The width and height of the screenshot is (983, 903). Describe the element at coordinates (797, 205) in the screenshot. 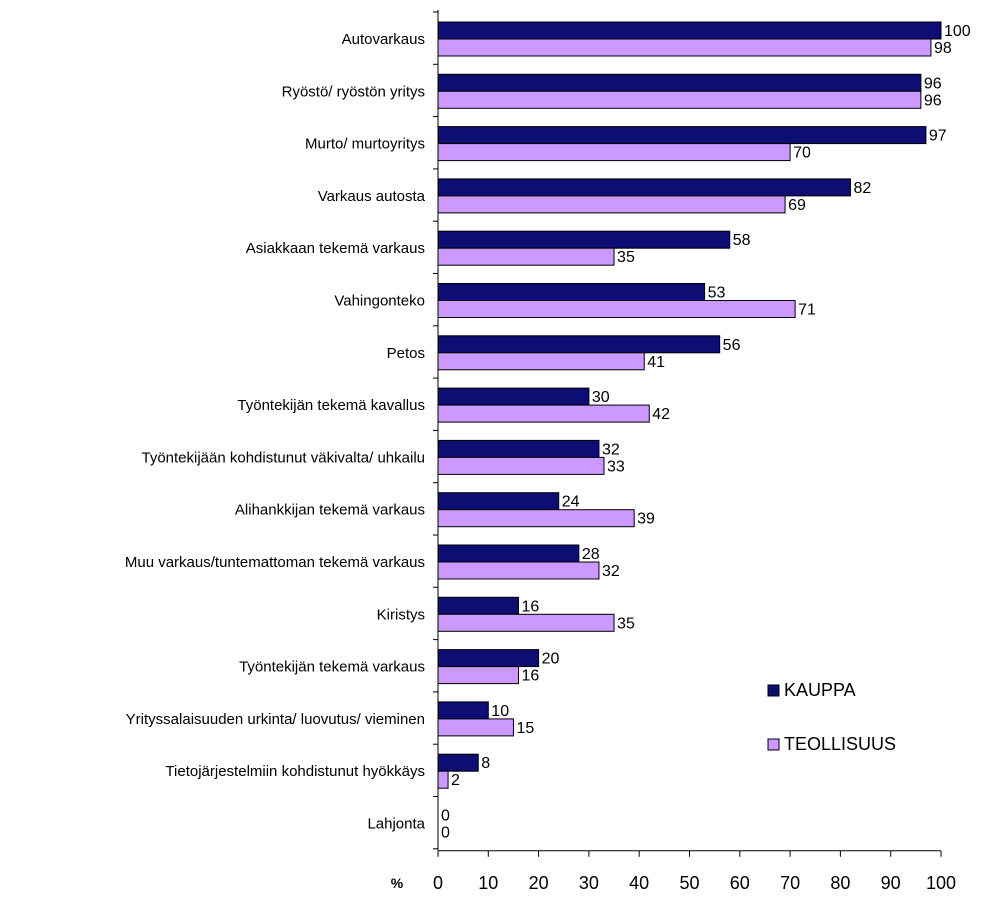

I see `data-label: 69` at that location.